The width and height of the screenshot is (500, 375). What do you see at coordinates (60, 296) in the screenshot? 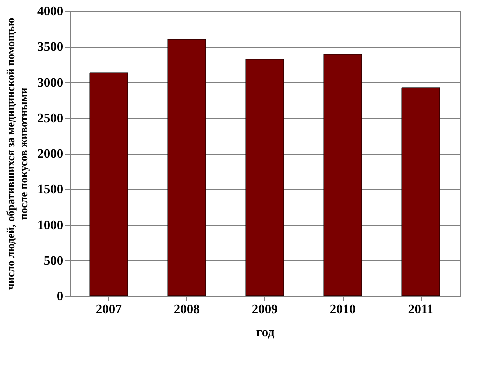
I see `y-tick-label: 0` at bounding box center [60, 296].